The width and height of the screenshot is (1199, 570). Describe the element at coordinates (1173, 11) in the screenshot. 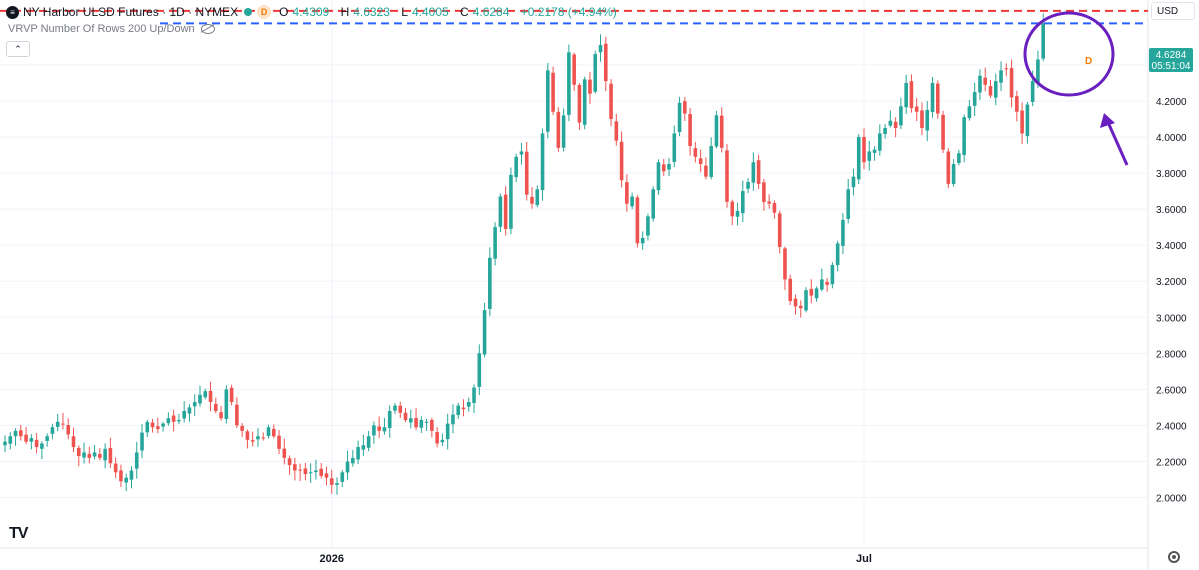

I see `currency-selector: USD` at that location.